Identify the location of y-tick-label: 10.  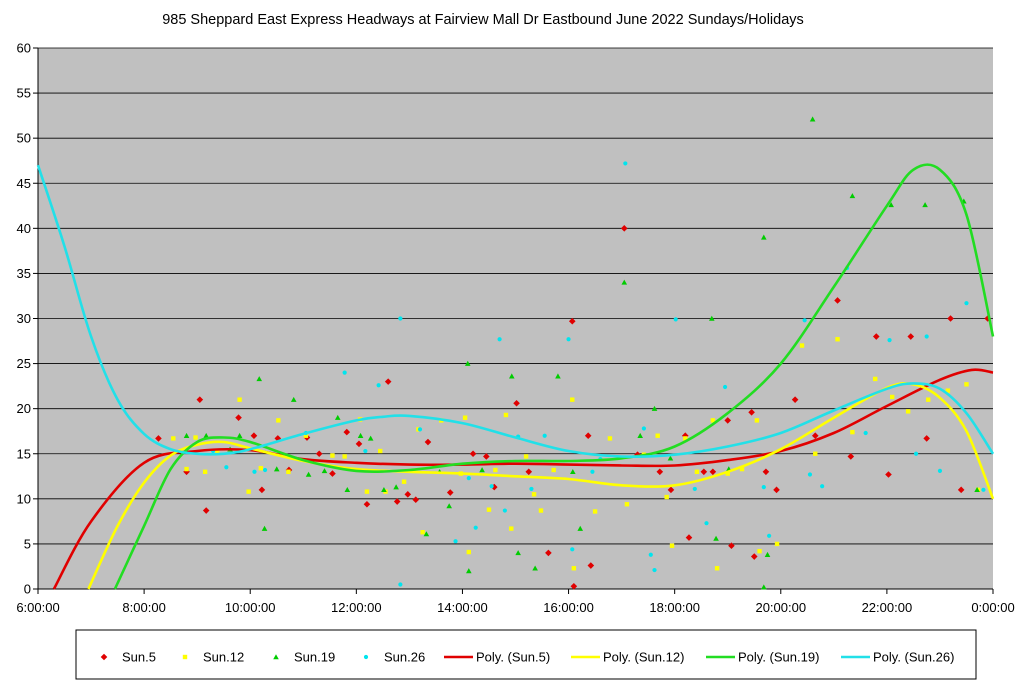
(24, 498).